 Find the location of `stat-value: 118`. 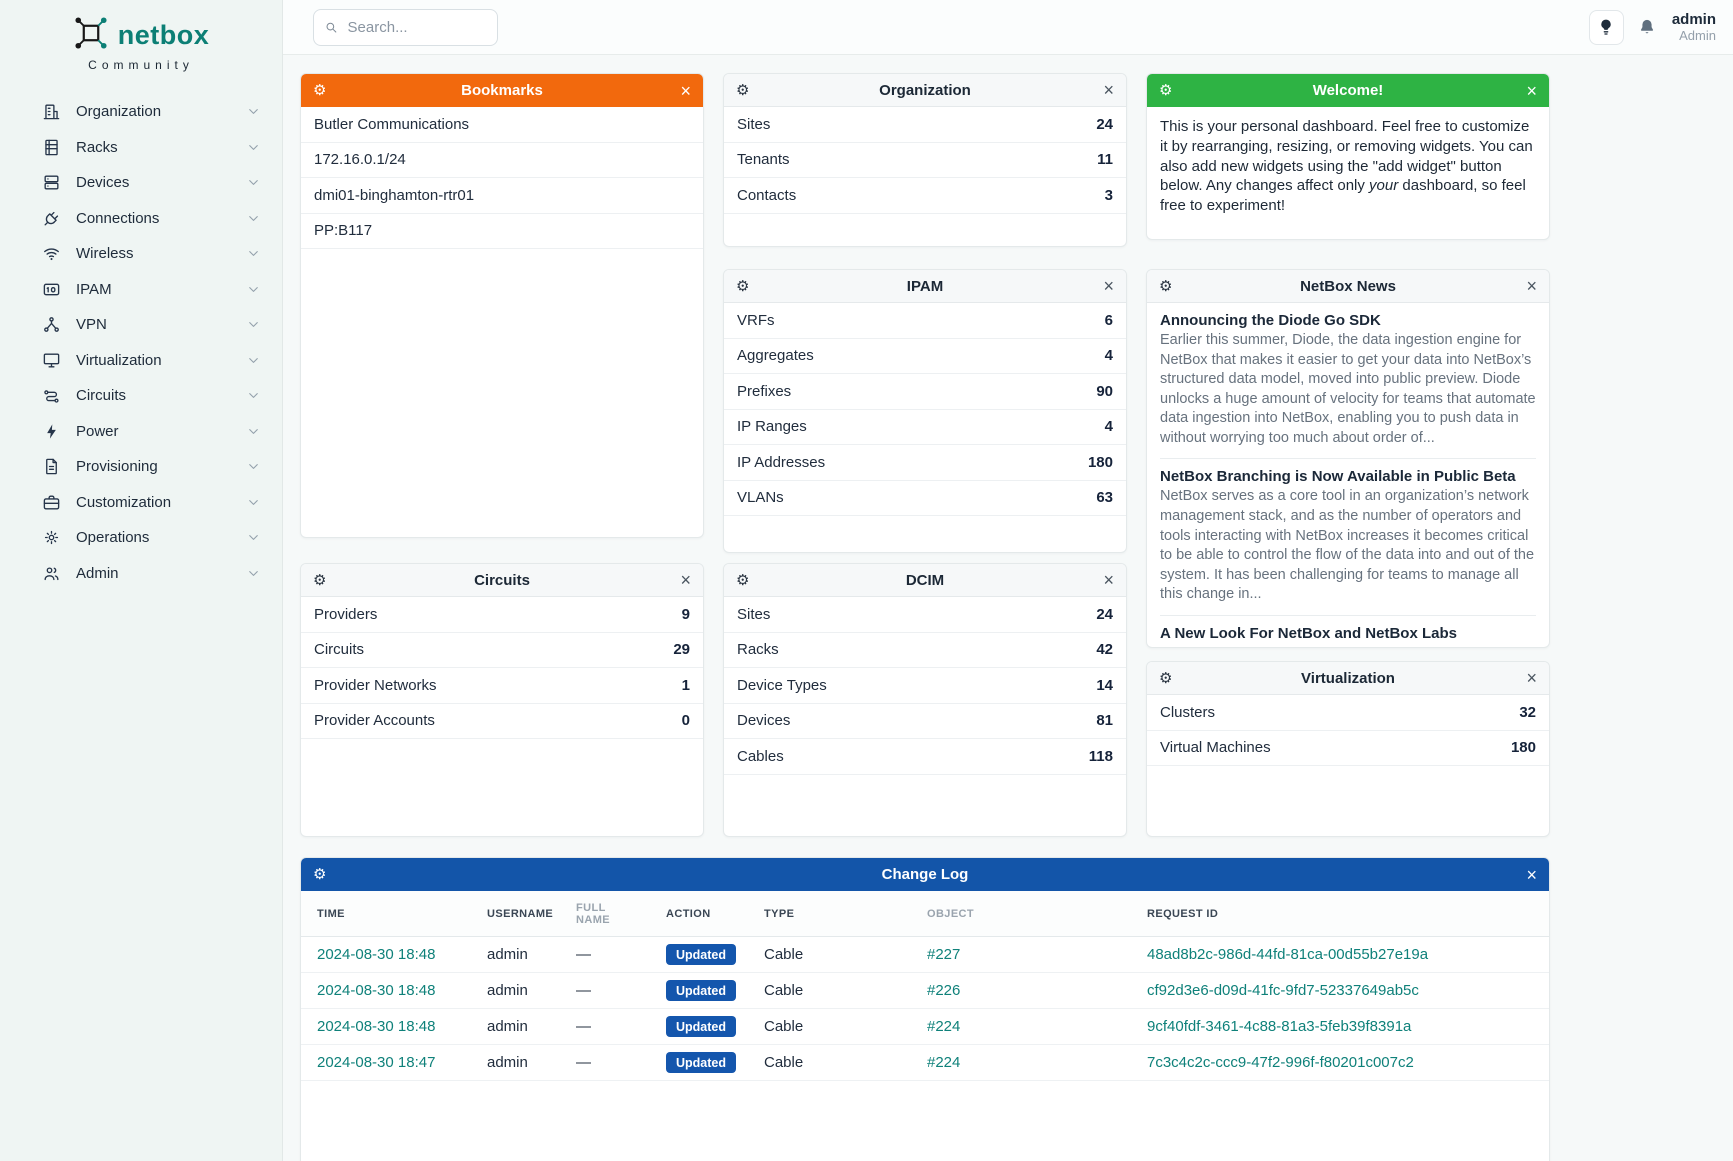

stat-value: 118 is located at coordinates (1100, 756).